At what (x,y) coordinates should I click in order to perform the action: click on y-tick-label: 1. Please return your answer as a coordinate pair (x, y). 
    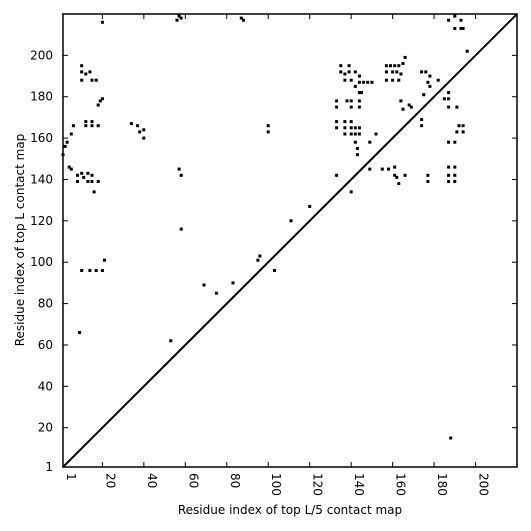
    Looking at the image, I should click on (49, 467).